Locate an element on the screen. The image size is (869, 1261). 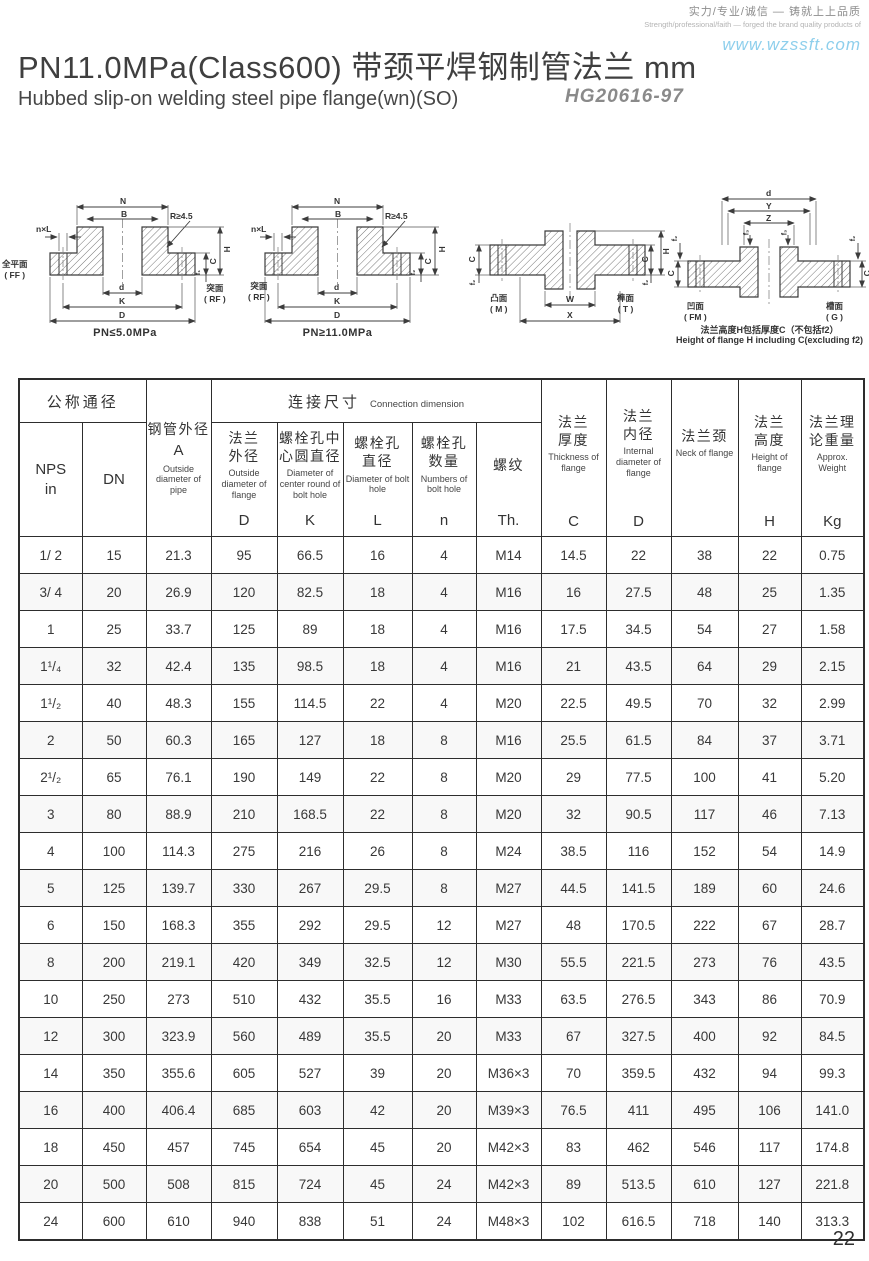
col-group-nominal: 公称通径 is located at coordinates (82, 401).